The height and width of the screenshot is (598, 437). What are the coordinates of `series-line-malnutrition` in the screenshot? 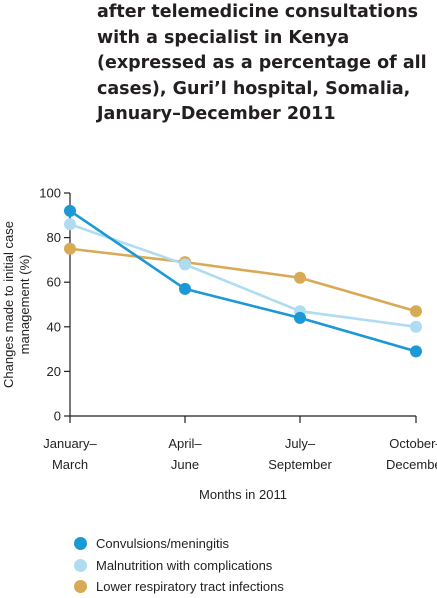 It's located at (243, 275).